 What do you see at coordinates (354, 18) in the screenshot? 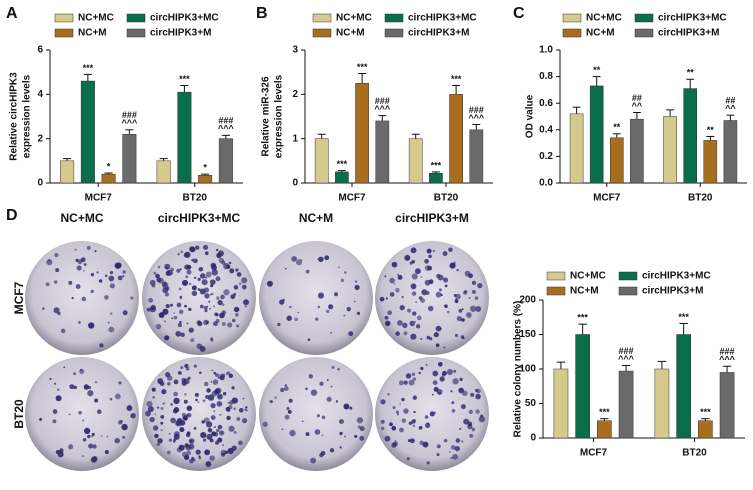
I see `legend-label: NC+MC` at bounding box center [354, 18].